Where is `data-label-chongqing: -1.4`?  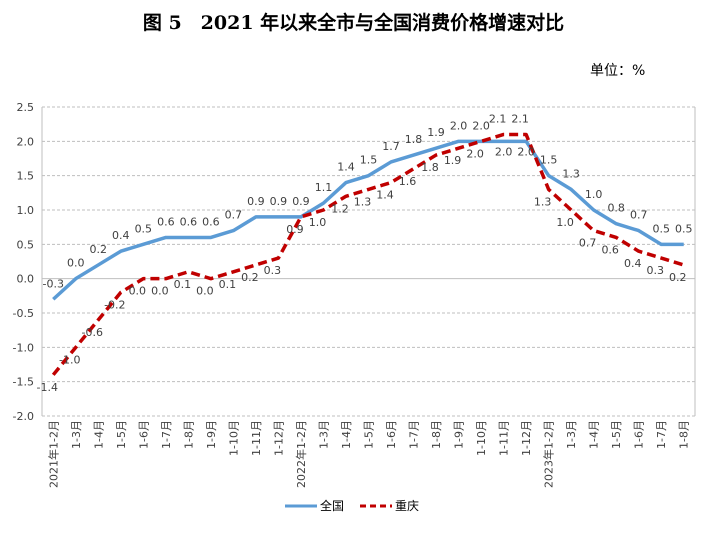
data-label-chongqing: -1.4 is located at coordinates (47, 387).